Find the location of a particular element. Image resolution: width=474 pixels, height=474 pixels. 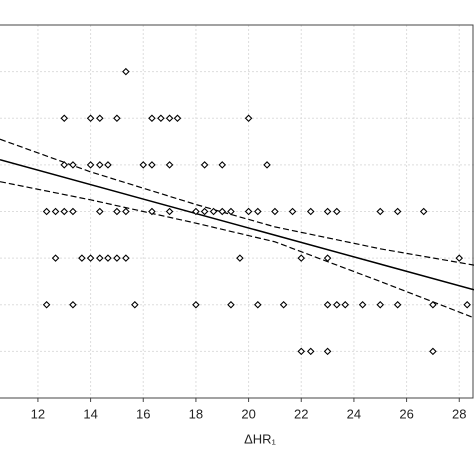

x-tick-label: 24 is located at coordinates (354, 413).